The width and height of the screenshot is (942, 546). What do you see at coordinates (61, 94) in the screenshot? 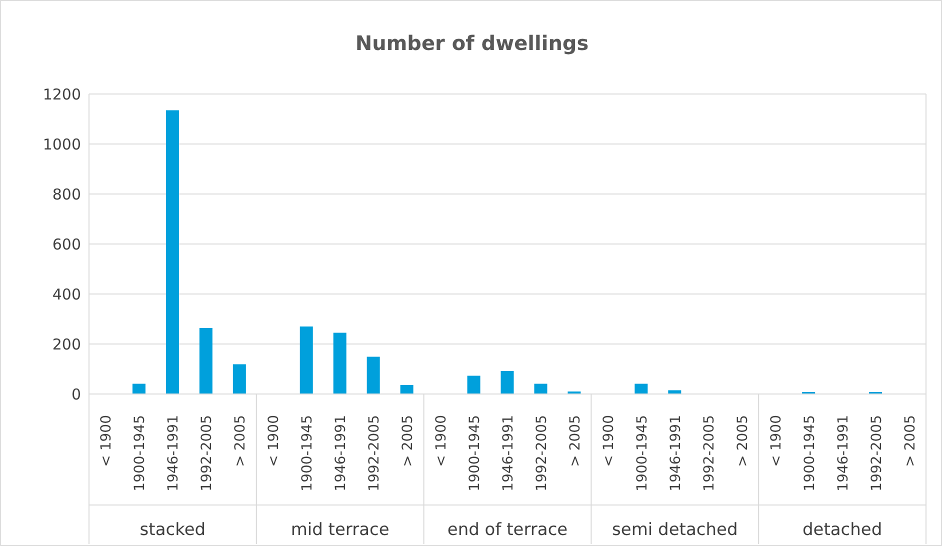
I see `y-tick-label: 1200` at bounding box center [61, 94].